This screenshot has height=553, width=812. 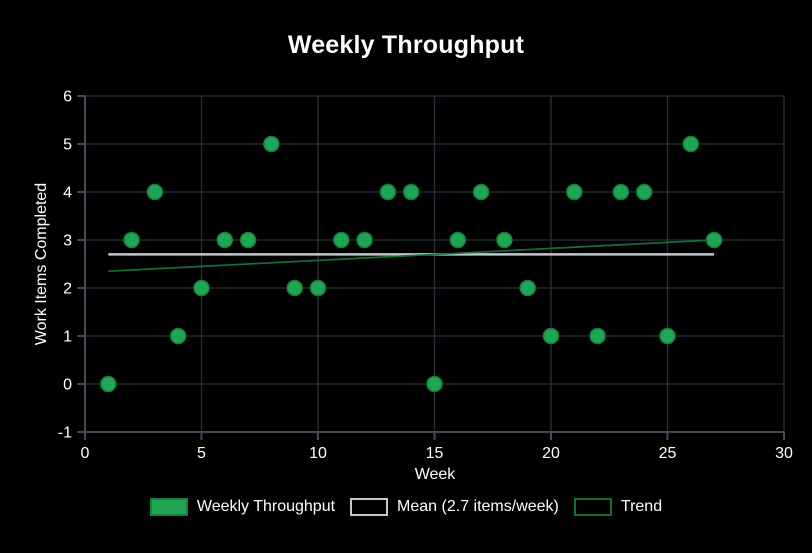 I want to click on legend-item-throughput: Weekly Throughput, so click(x=242, y=507).